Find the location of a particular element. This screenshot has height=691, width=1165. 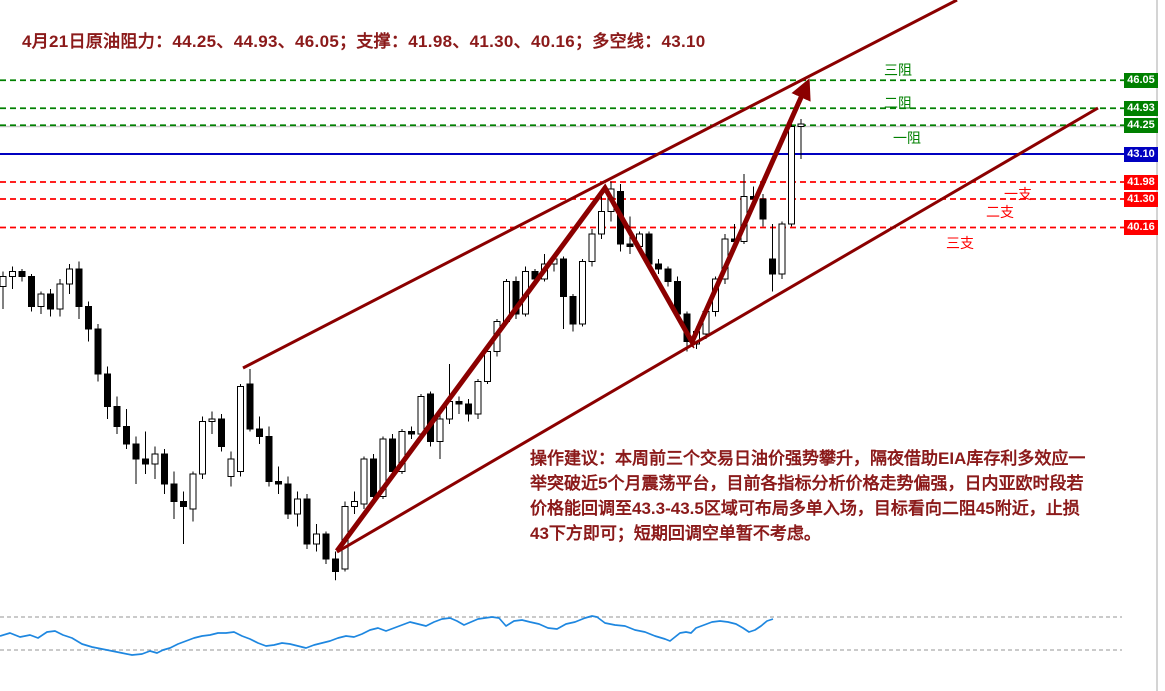

level-label-s3: 三支 is located at coordinates (960, 243).